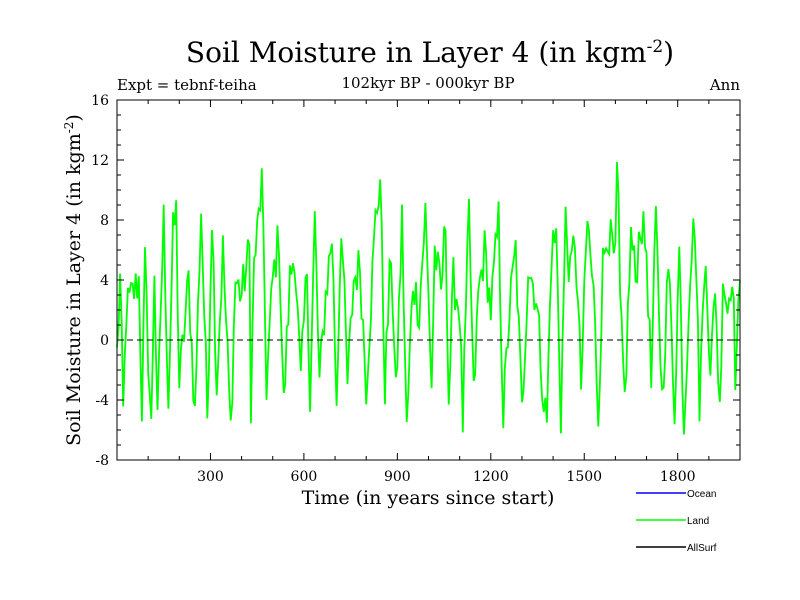  What do you see at coordinates (100, 101) in the screenshot?
I see `y-tick-label: 16` at bounding box center [100, 101].